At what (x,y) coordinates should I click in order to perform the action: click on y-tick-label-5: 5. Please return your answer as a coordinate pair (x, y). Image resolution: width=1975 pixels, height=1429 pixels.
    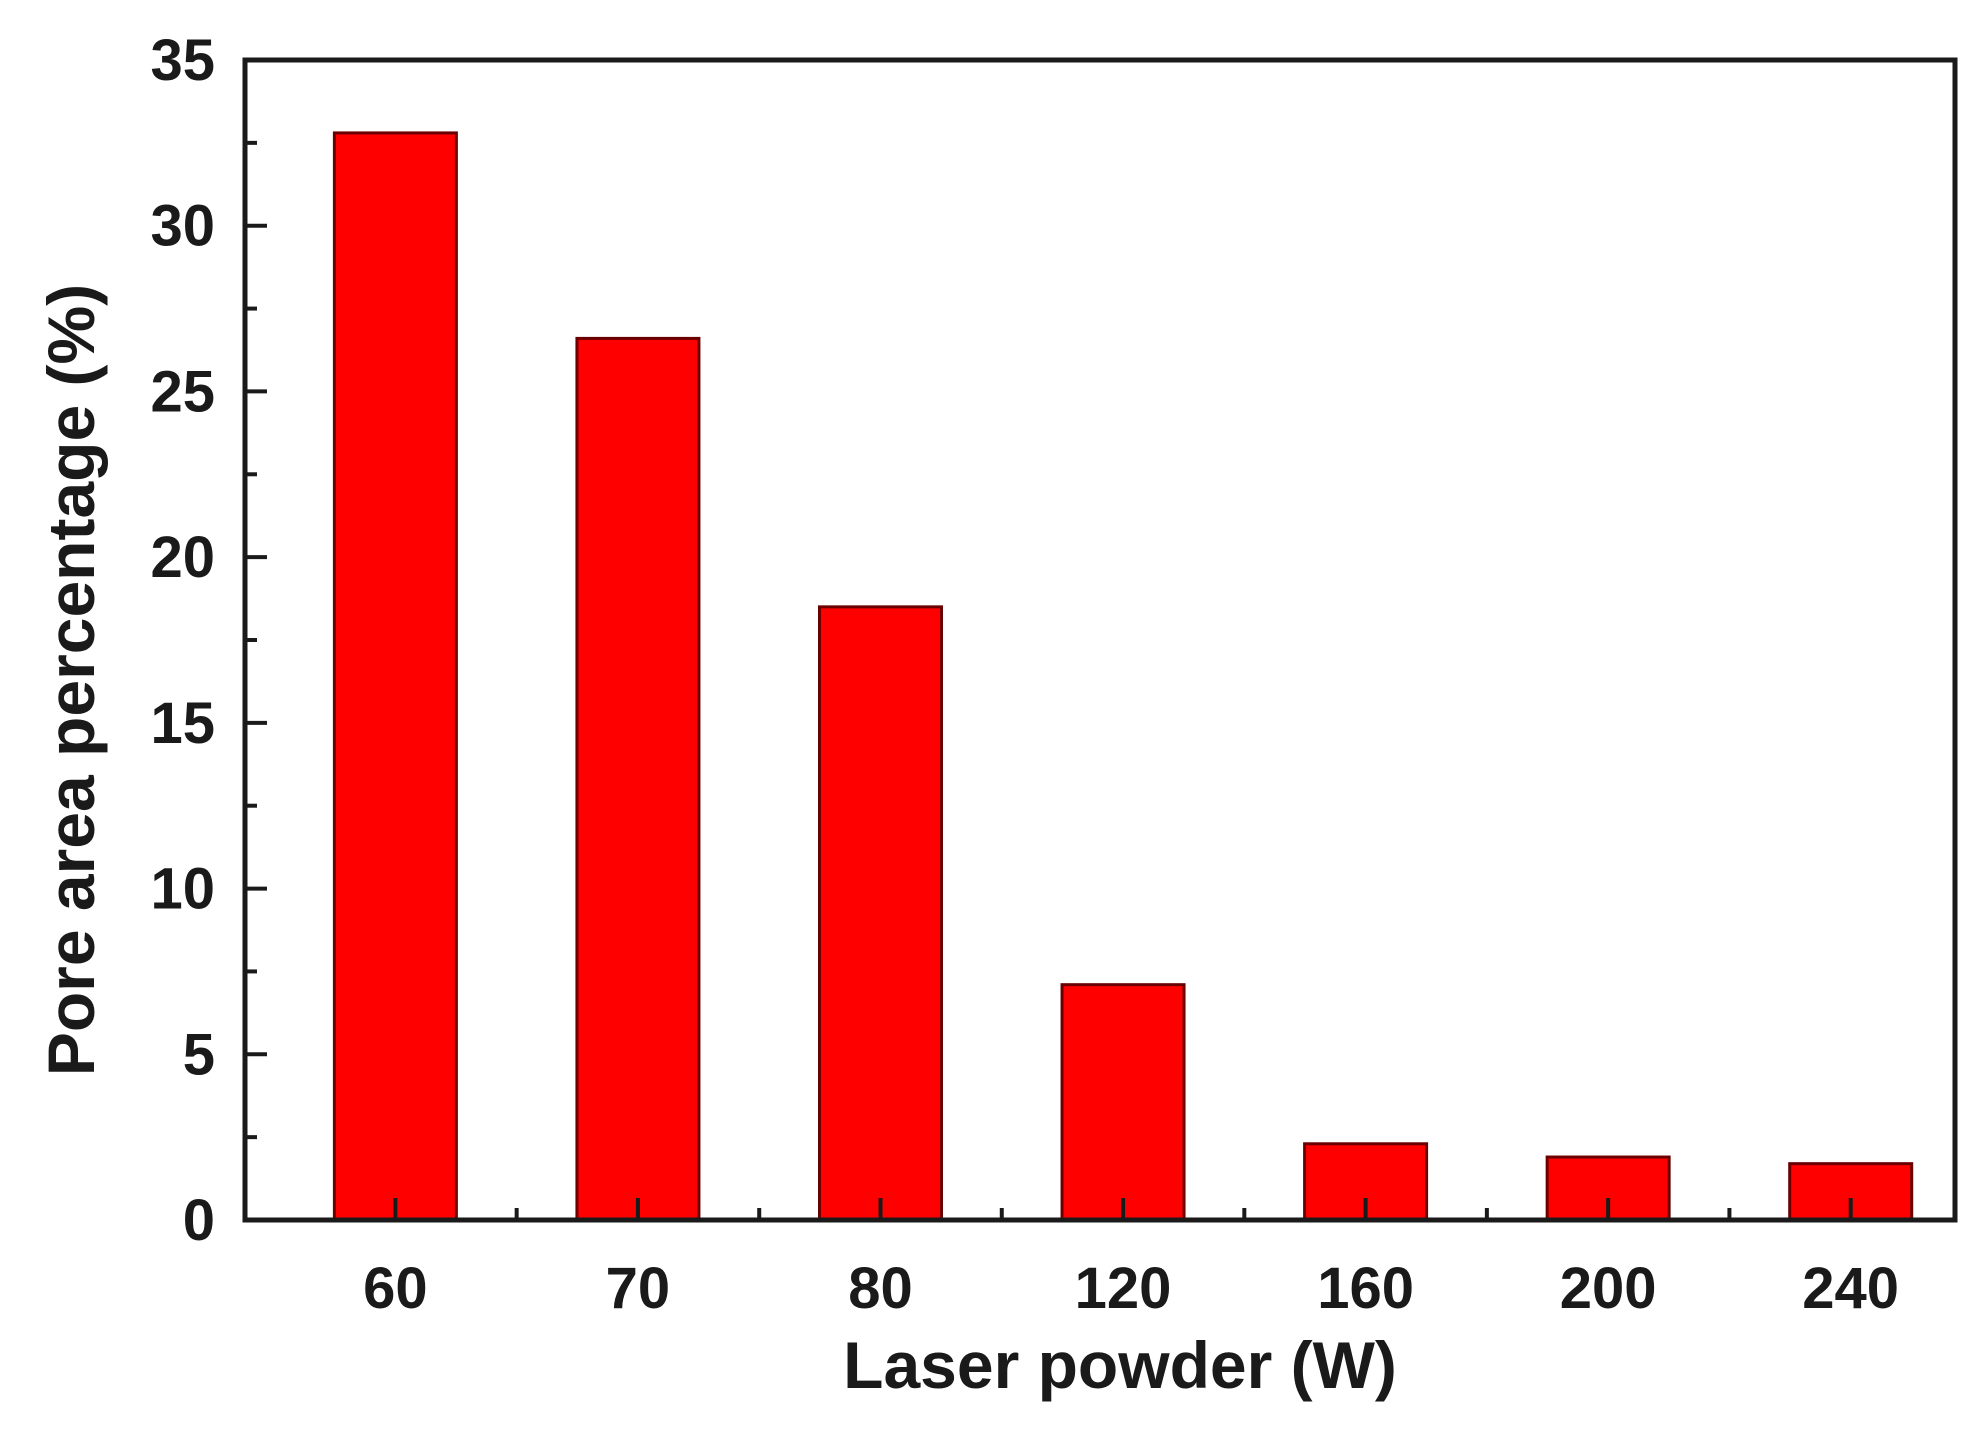
    Looking at the image, I should click on (199, 1054).